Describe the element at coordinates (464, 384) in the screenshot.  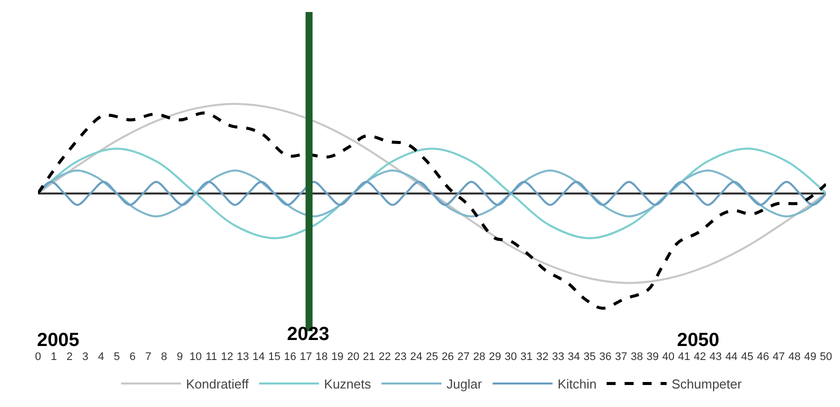
I see `legend-label: Juglar` at that location.